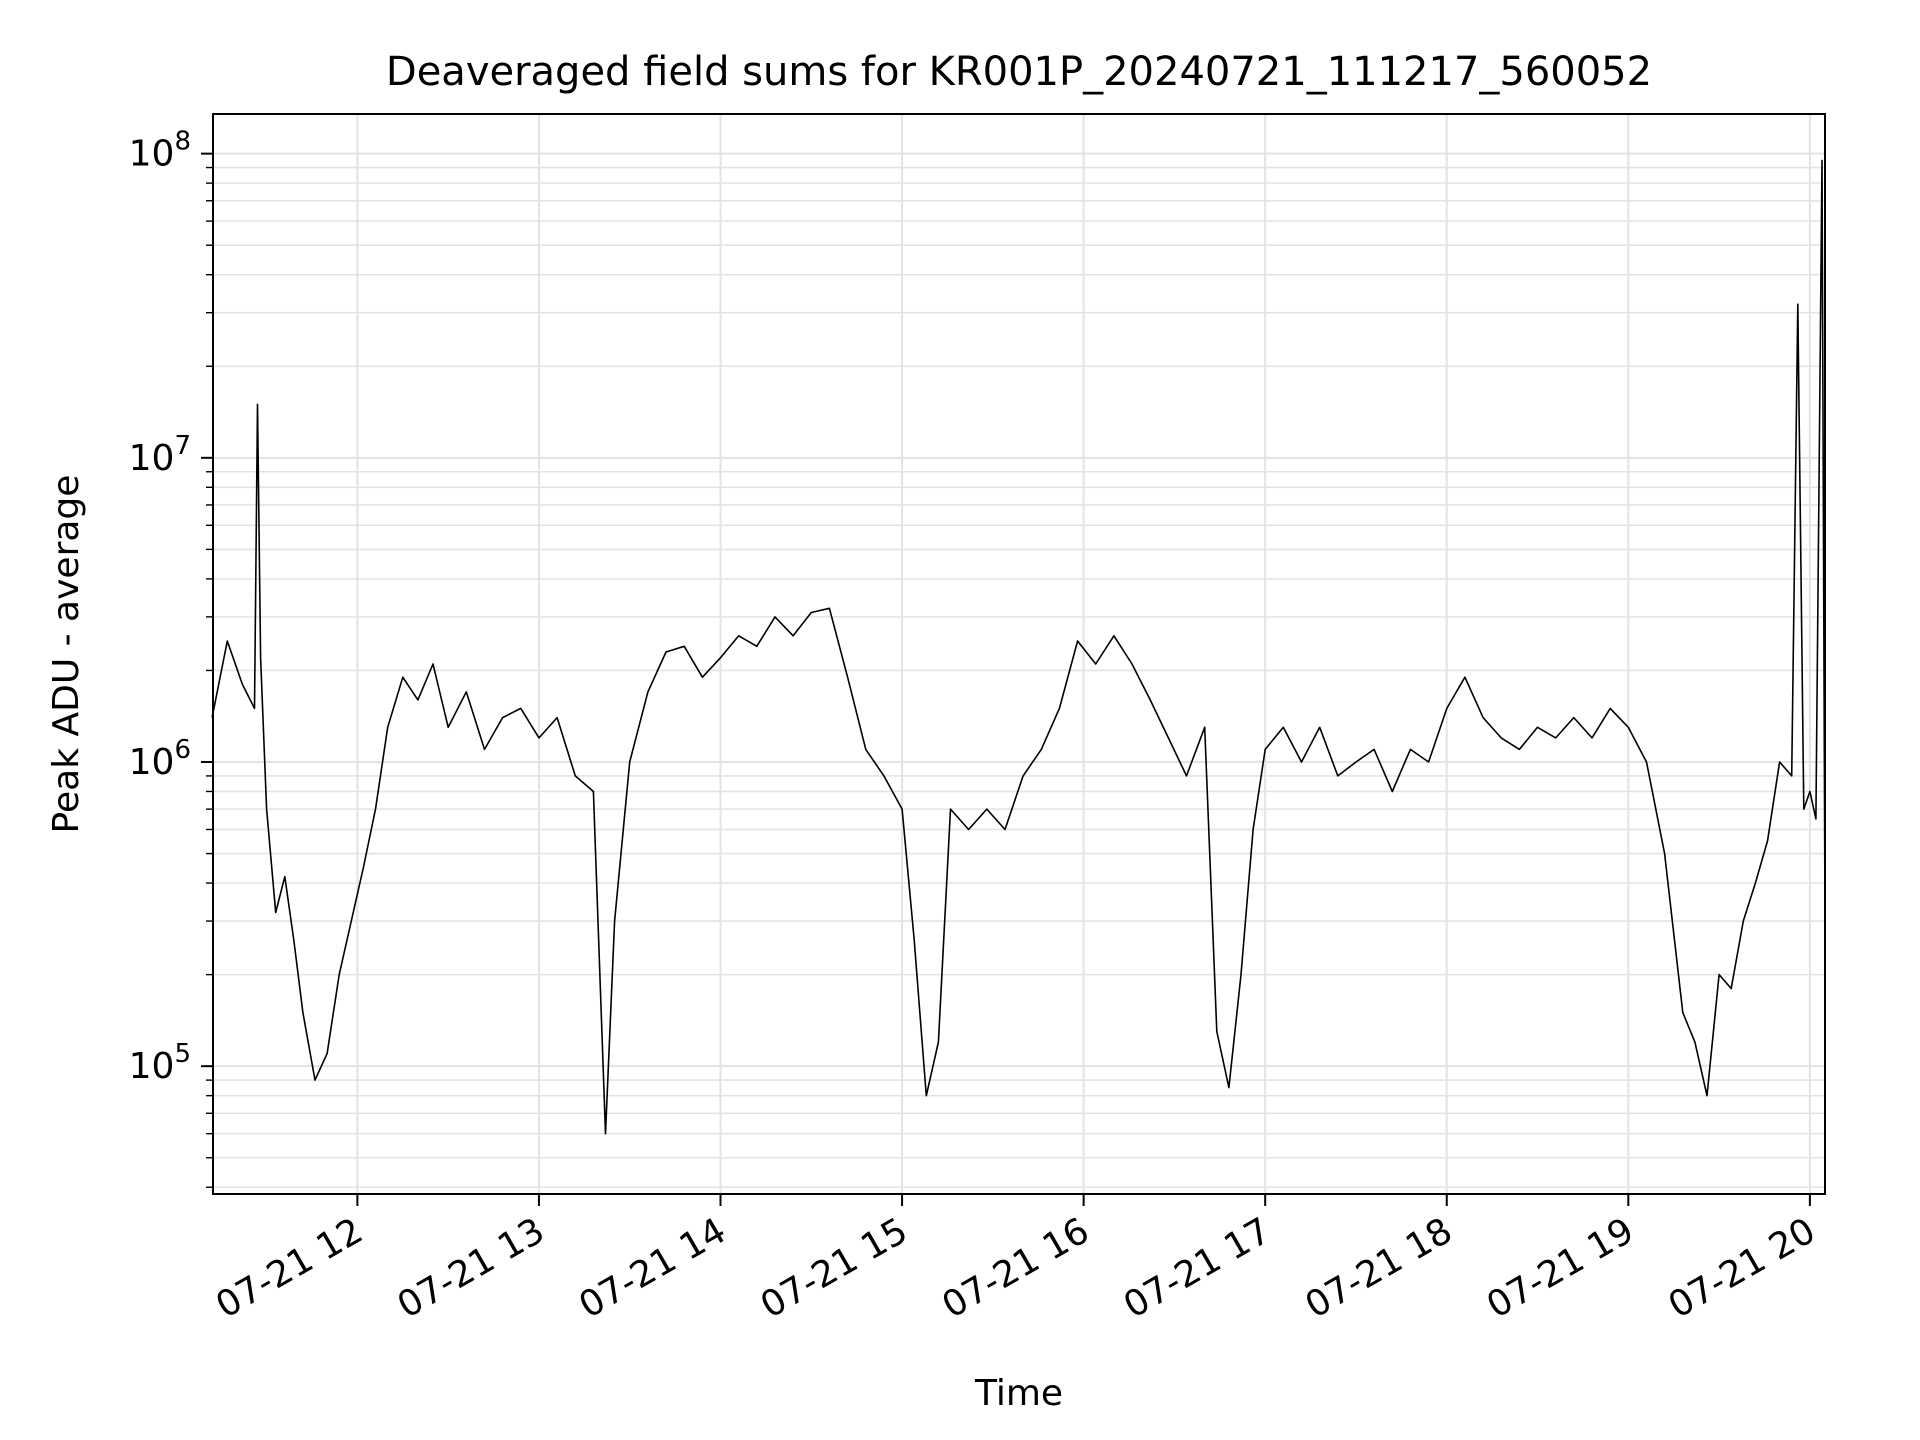 The width and height of the screenshot is (1920, 1440). What do you see at coordinates (160, 151) in the screenshot?
I see `y-tick-label: 10⁸` at bounding box center [160, 151].